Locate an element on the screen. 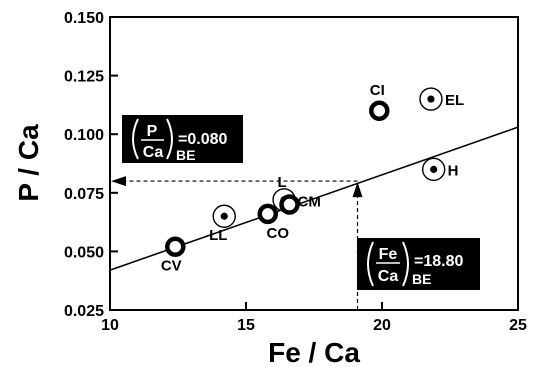  x-tick-label: 15 is located at coordinates (246, 325).